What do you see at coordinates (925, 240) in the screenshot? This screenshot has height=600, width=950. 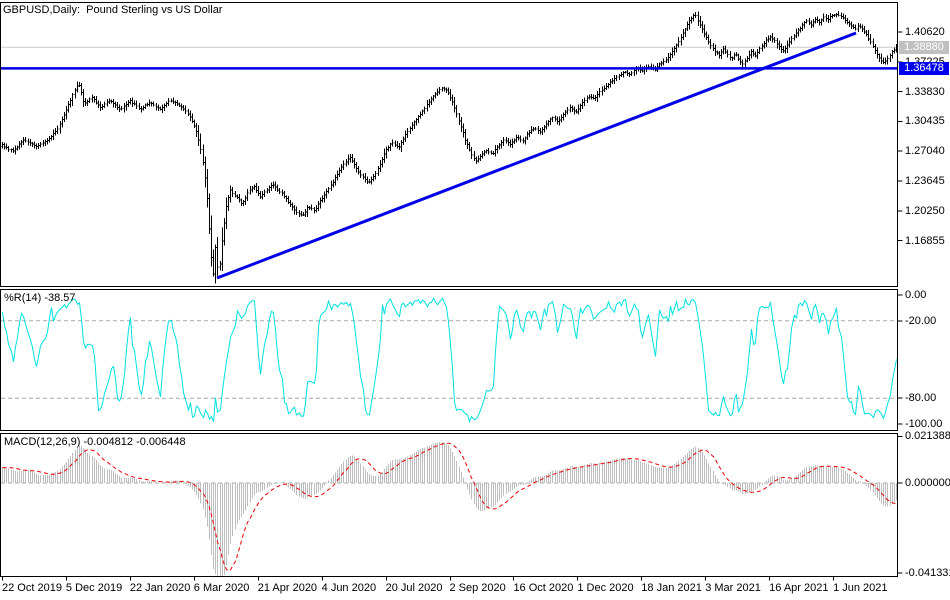 I see `price-tick-label: 1.16855` at bounding box center [925, 240].